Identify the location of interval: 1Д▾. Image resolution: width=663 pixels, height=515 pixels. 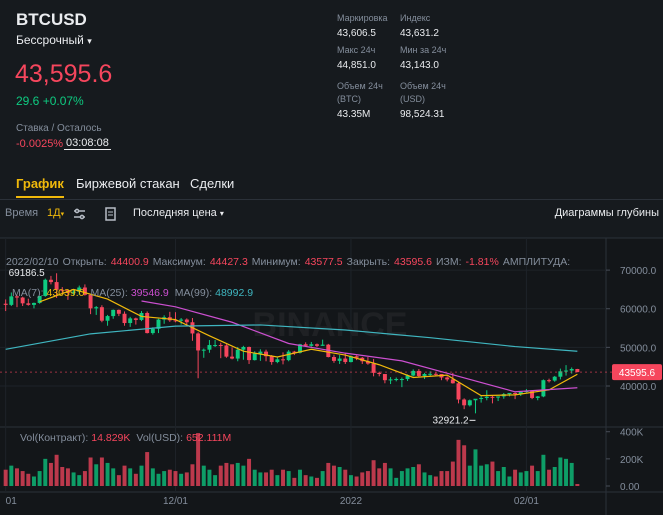
(56, 213).